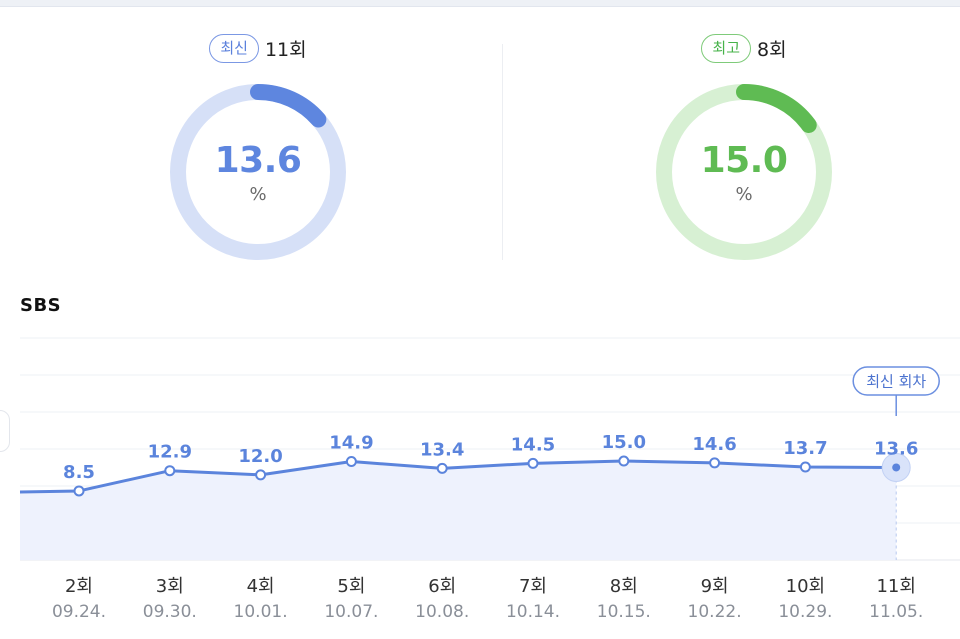  What do you see at coordinates (744, 160) in the screenshot?
I see `best-rating-value: 15.0` at bounding box center [744, 160].